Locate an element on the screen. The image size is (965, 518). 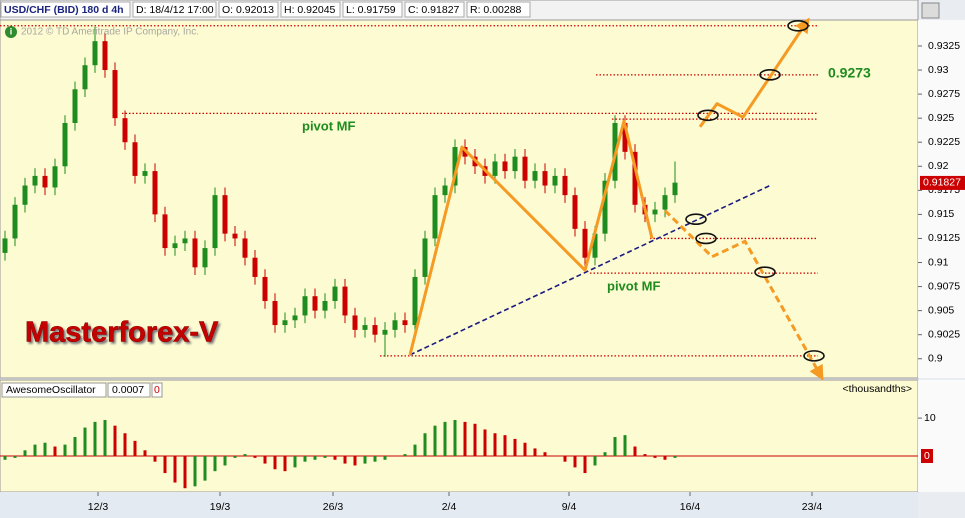
header-field: L: 0.91759 is located at coordinates (371, 10).